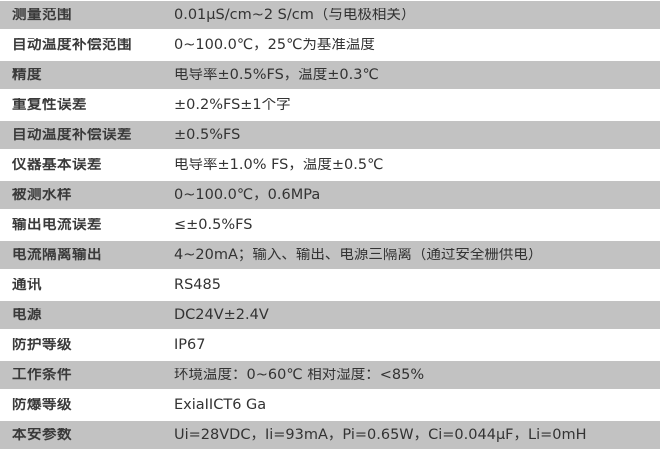  I want to click on table-row: 防护等级 IP67, so click(330, 345).